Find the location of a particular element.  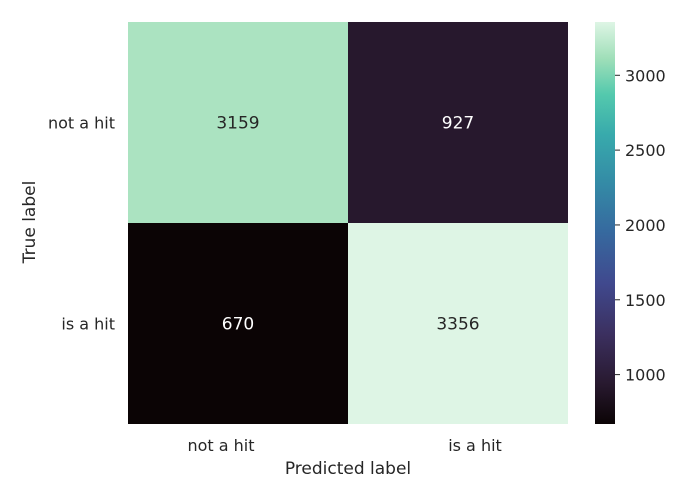

cell-value-label: 3356 is located at coordinates (457, 325).